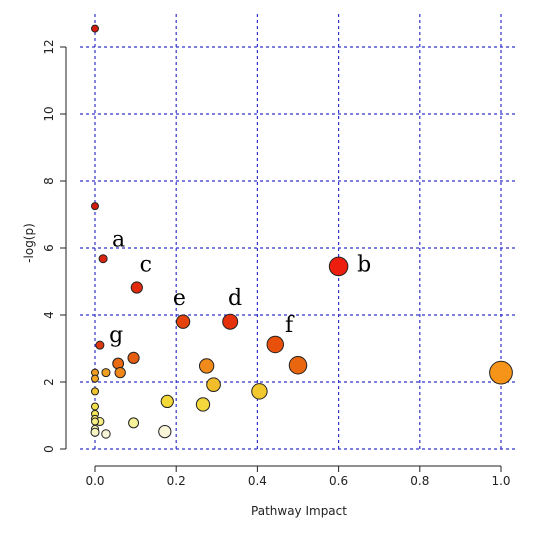  Describe the element at coordinates (176, 481) in the screenshot. I see `x-tick-label-1: 0.2` at that location.